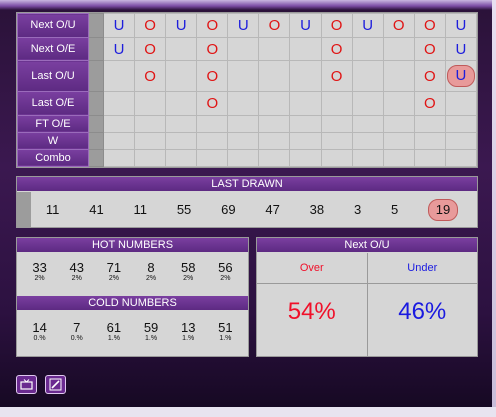 The width and height of the screenshot is (496, 417). I want to click on over-value: 54%, so click(311, 311).